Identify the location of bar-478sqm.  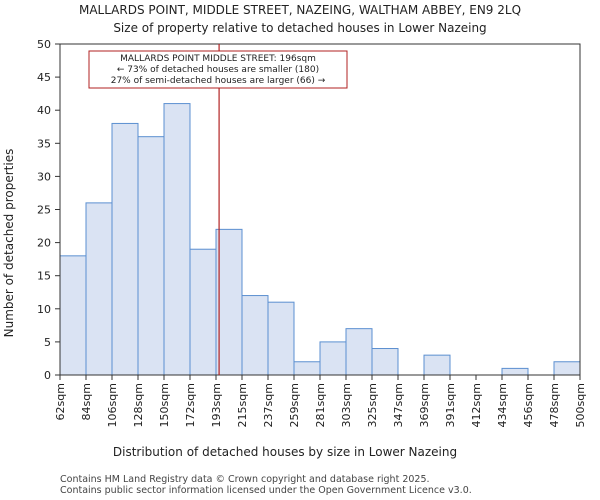
(567, 368).